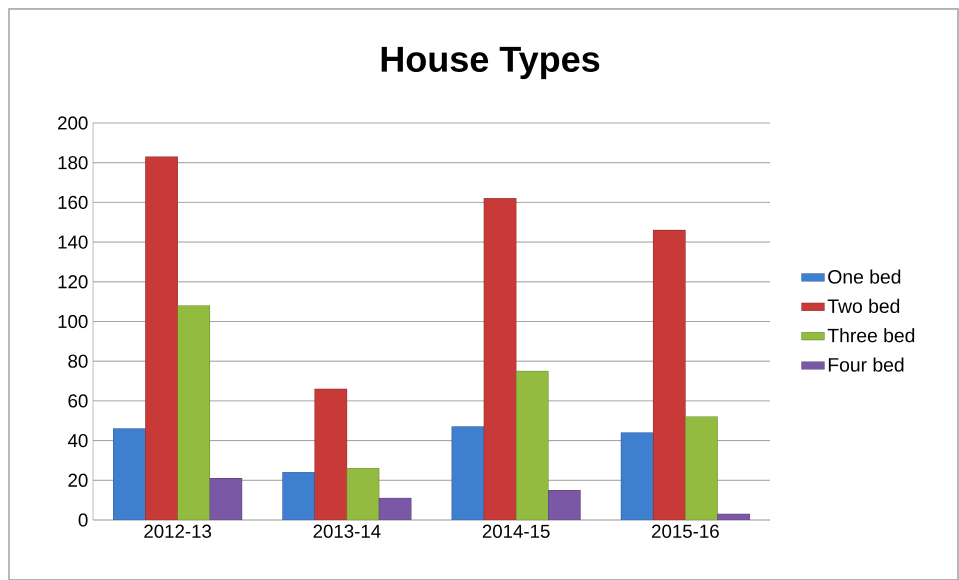 The image size is (959, 580). Describe the element at coordinates (78, 361) in the screenshot. I see `y-tick-label: 80` at that location.